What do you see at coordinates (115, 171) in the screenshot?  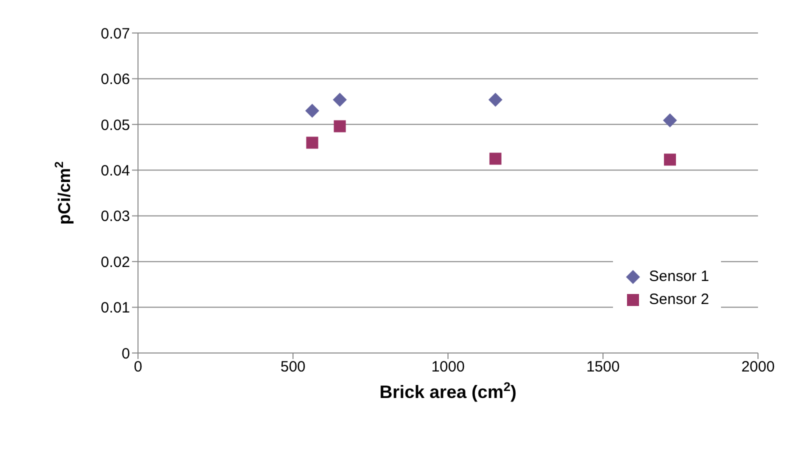 I see `y-tick-label: 0.04` at bounding box center [115, 171].